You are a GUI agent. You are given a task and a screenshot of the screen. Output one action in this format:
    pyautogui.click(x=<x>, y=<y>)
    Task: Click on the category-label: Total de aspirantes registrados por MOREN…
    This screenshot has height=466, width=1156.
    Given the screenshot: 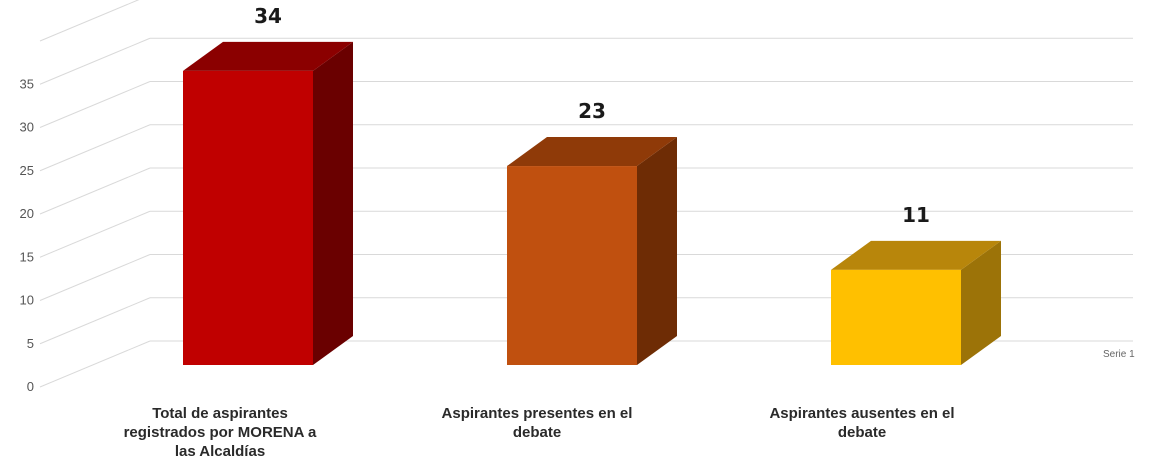 What is the action you would take?
    pyautogui.click(x=220, y=432)
    